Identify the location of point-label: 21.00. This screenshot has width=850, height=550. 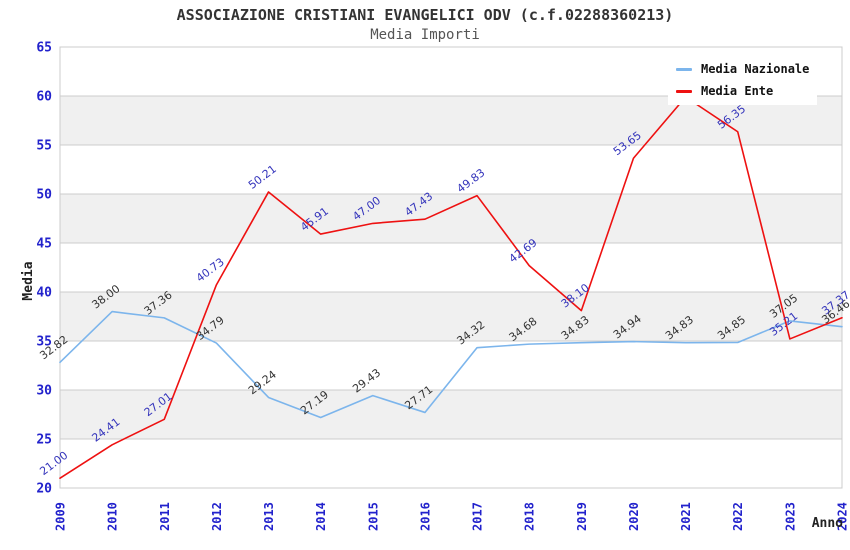
(53, 463).